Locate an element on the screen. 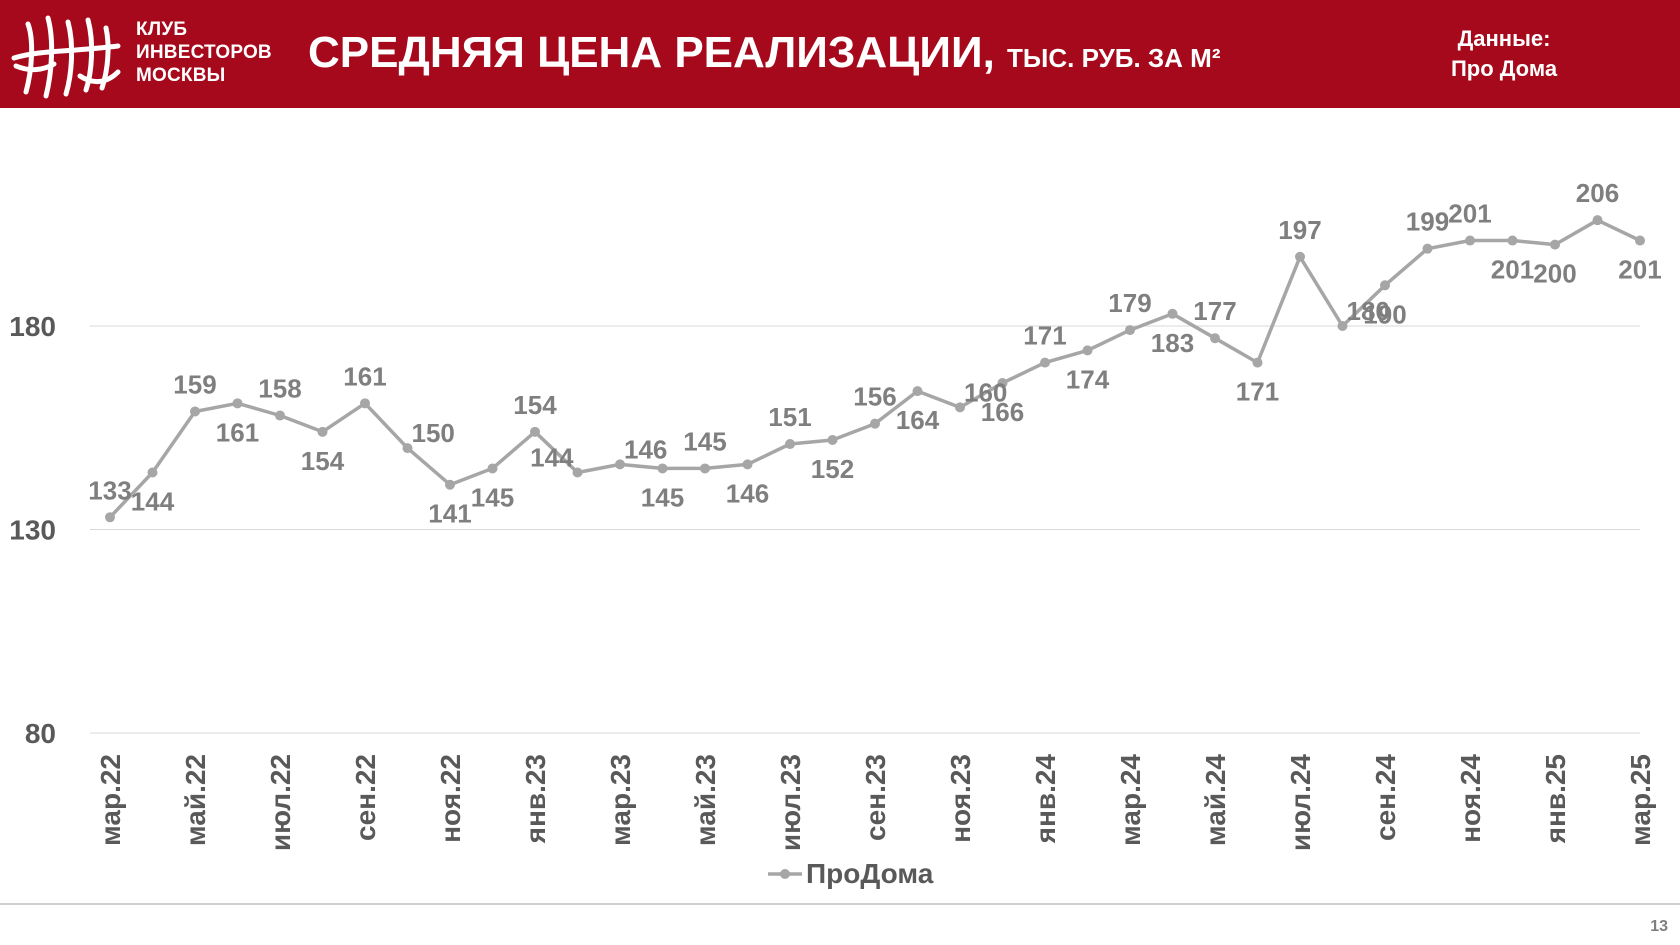  data-source-label: Данные: is located at coordinates (1504, 38).